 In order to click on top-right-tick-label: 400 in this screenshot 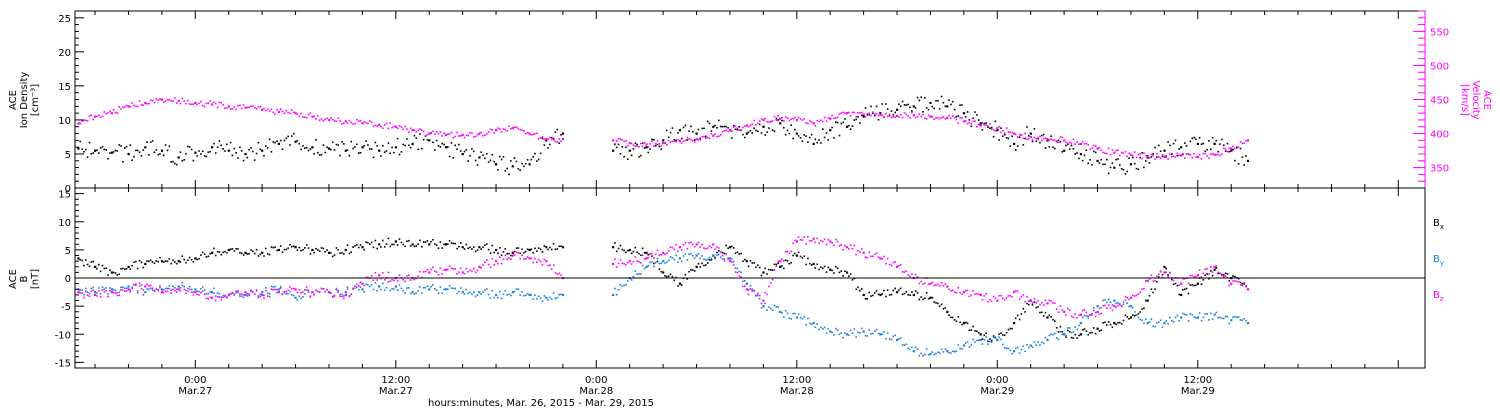, I will do `click(1439, 135)`.